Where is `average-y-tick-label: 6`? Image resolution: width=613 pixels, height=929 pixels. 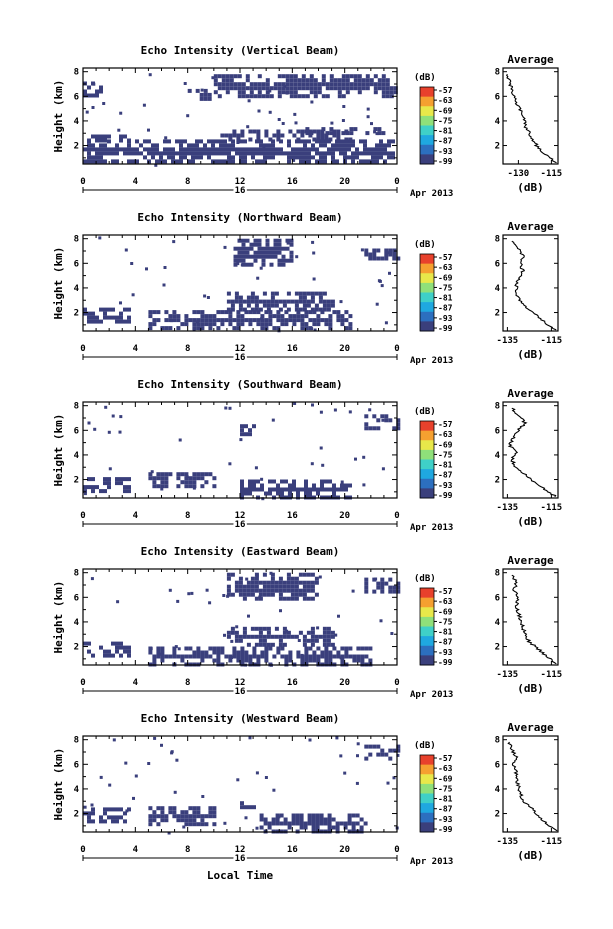 average-y-tick-label: 6 is located at coordinates (497, 598).